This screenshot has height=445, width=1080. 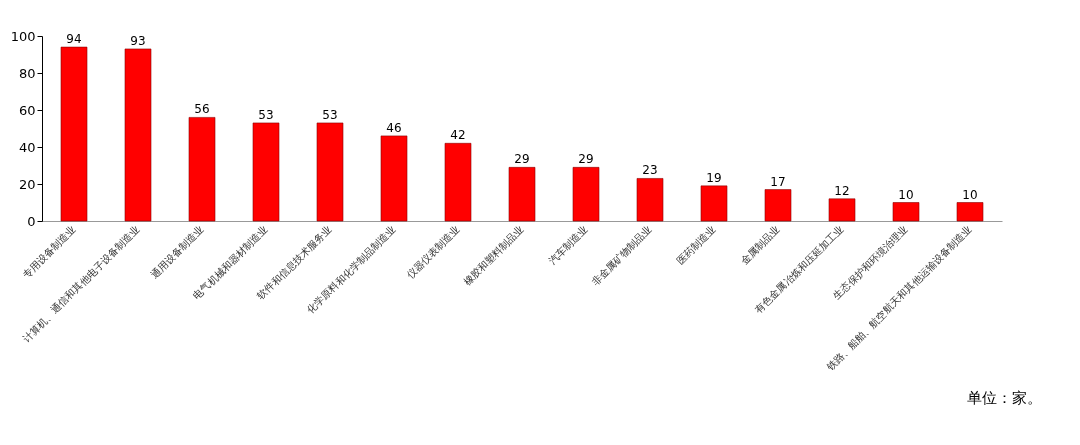 What do you see at coordinates (778, 181) in the screenshot?
I see `data-label: 17` at bounding box center [778, 181].